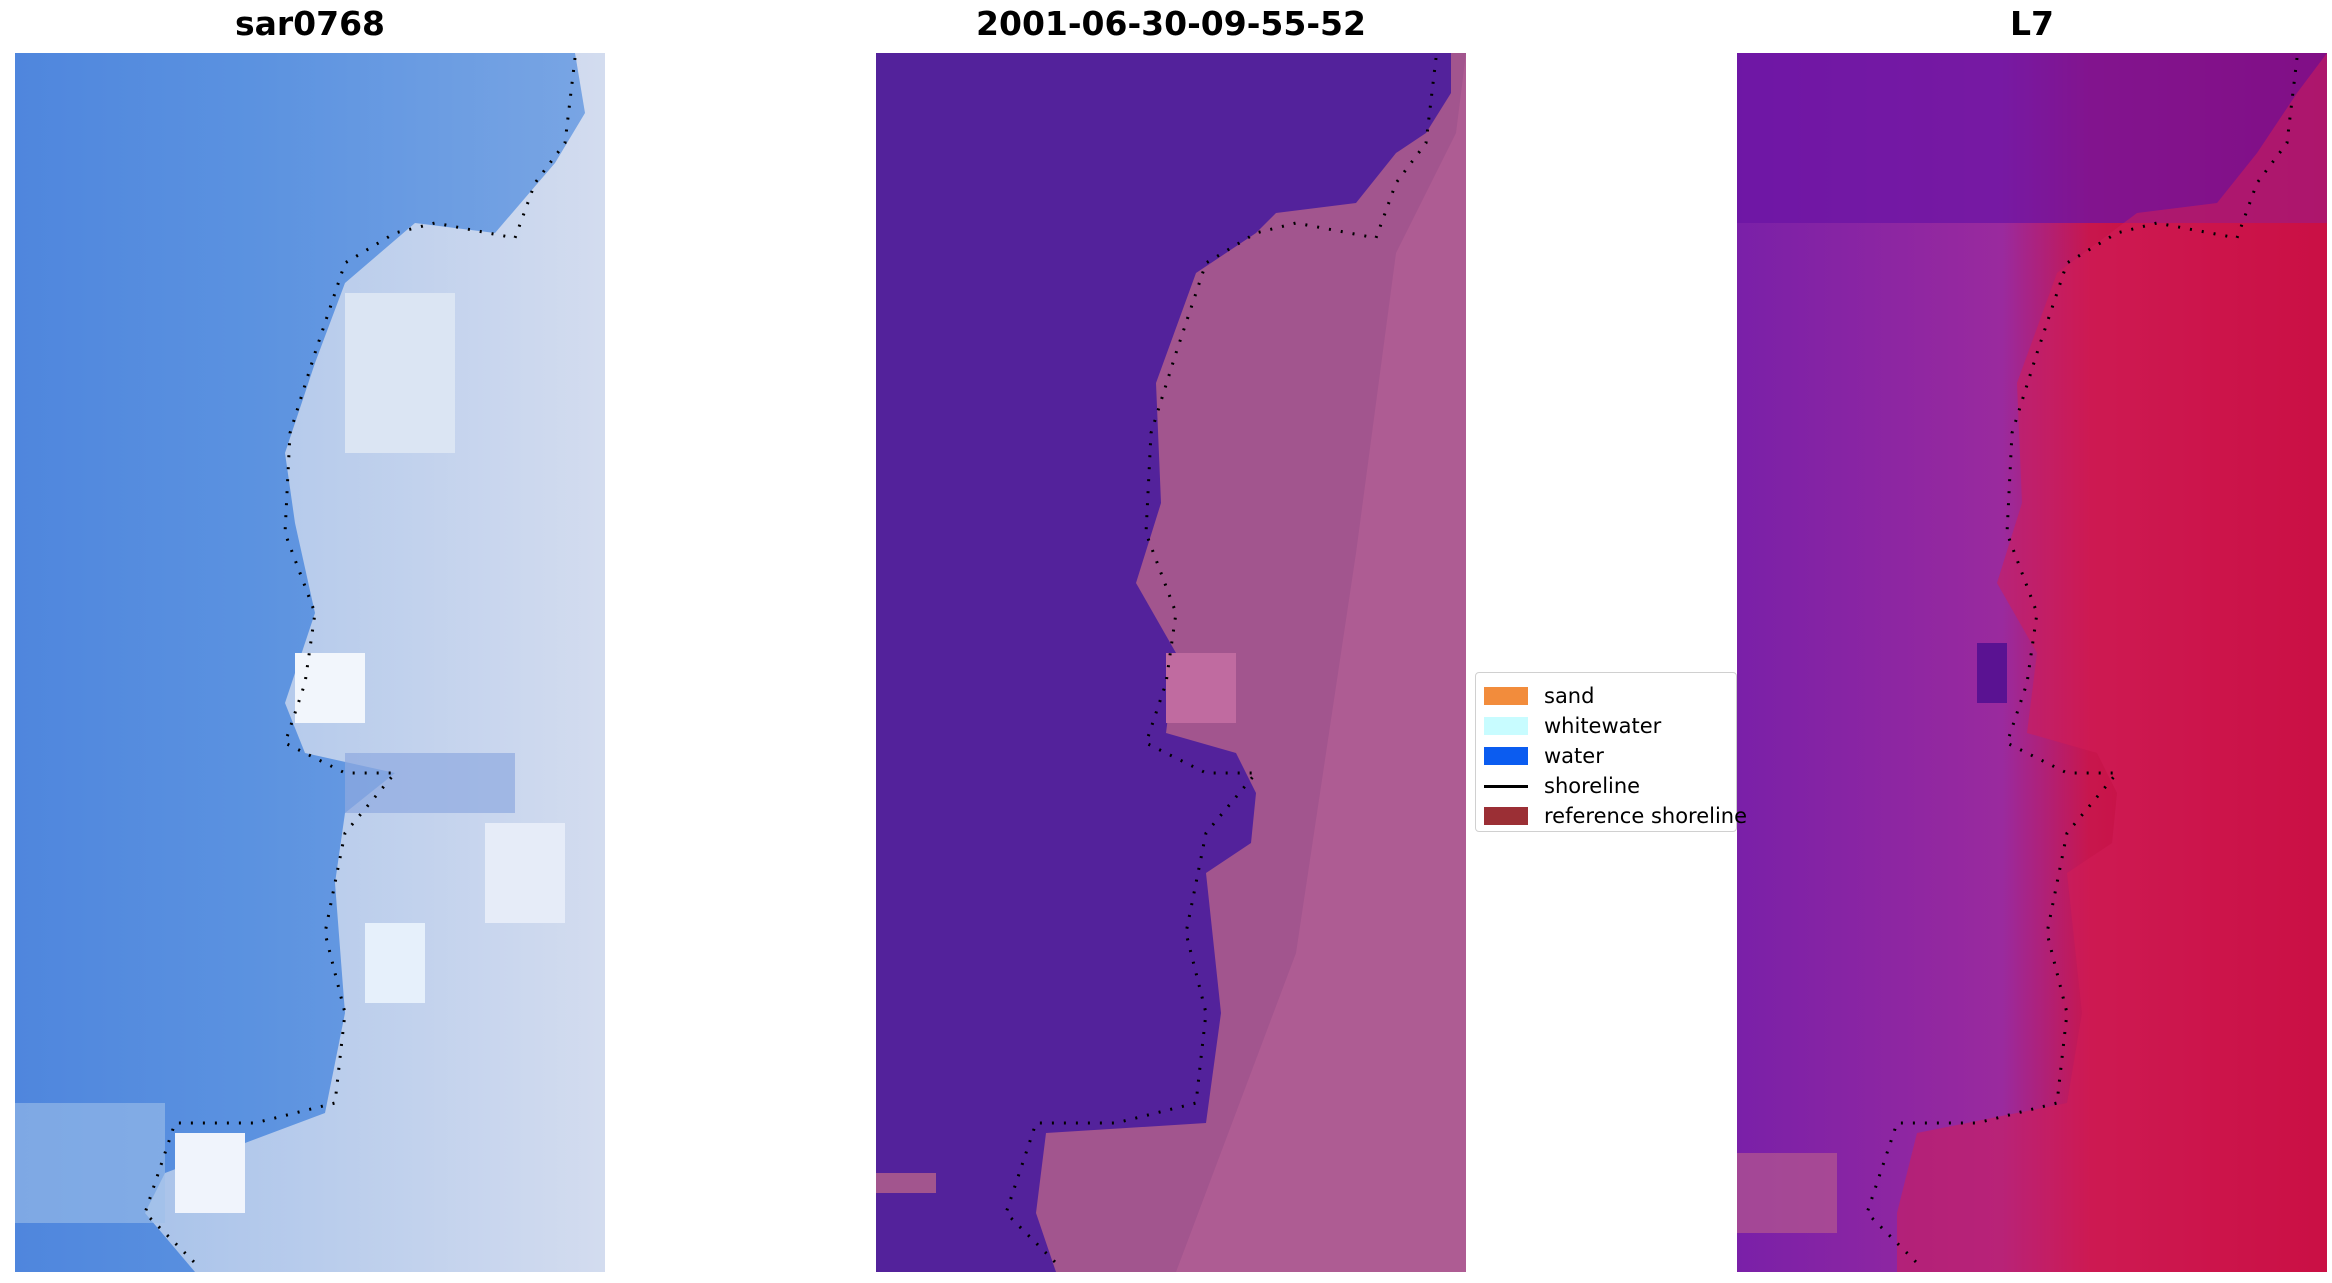 Image resolution: width=2332 pixels, height=1283 pixels. I want to click on legend-item-reference-shoreline: reference shoreline, so click(1615, 816).